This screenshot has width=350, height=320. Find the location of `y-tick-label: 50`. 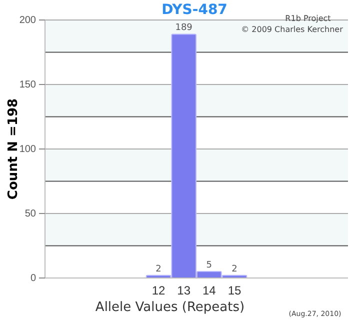

y-tick-label: 50 is located at coordinates (30, 214).